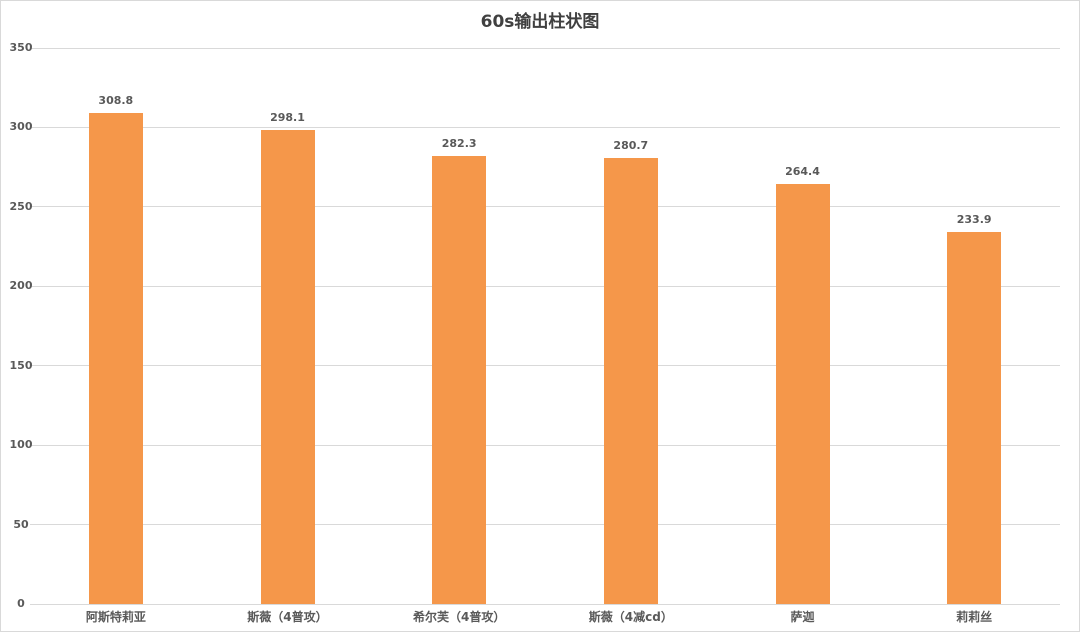 This screenshot has width=1080, height=632. Describe the element at coordinates (974, 220) in the screenshot. I see `bar-value-label: 233.9` at that location.